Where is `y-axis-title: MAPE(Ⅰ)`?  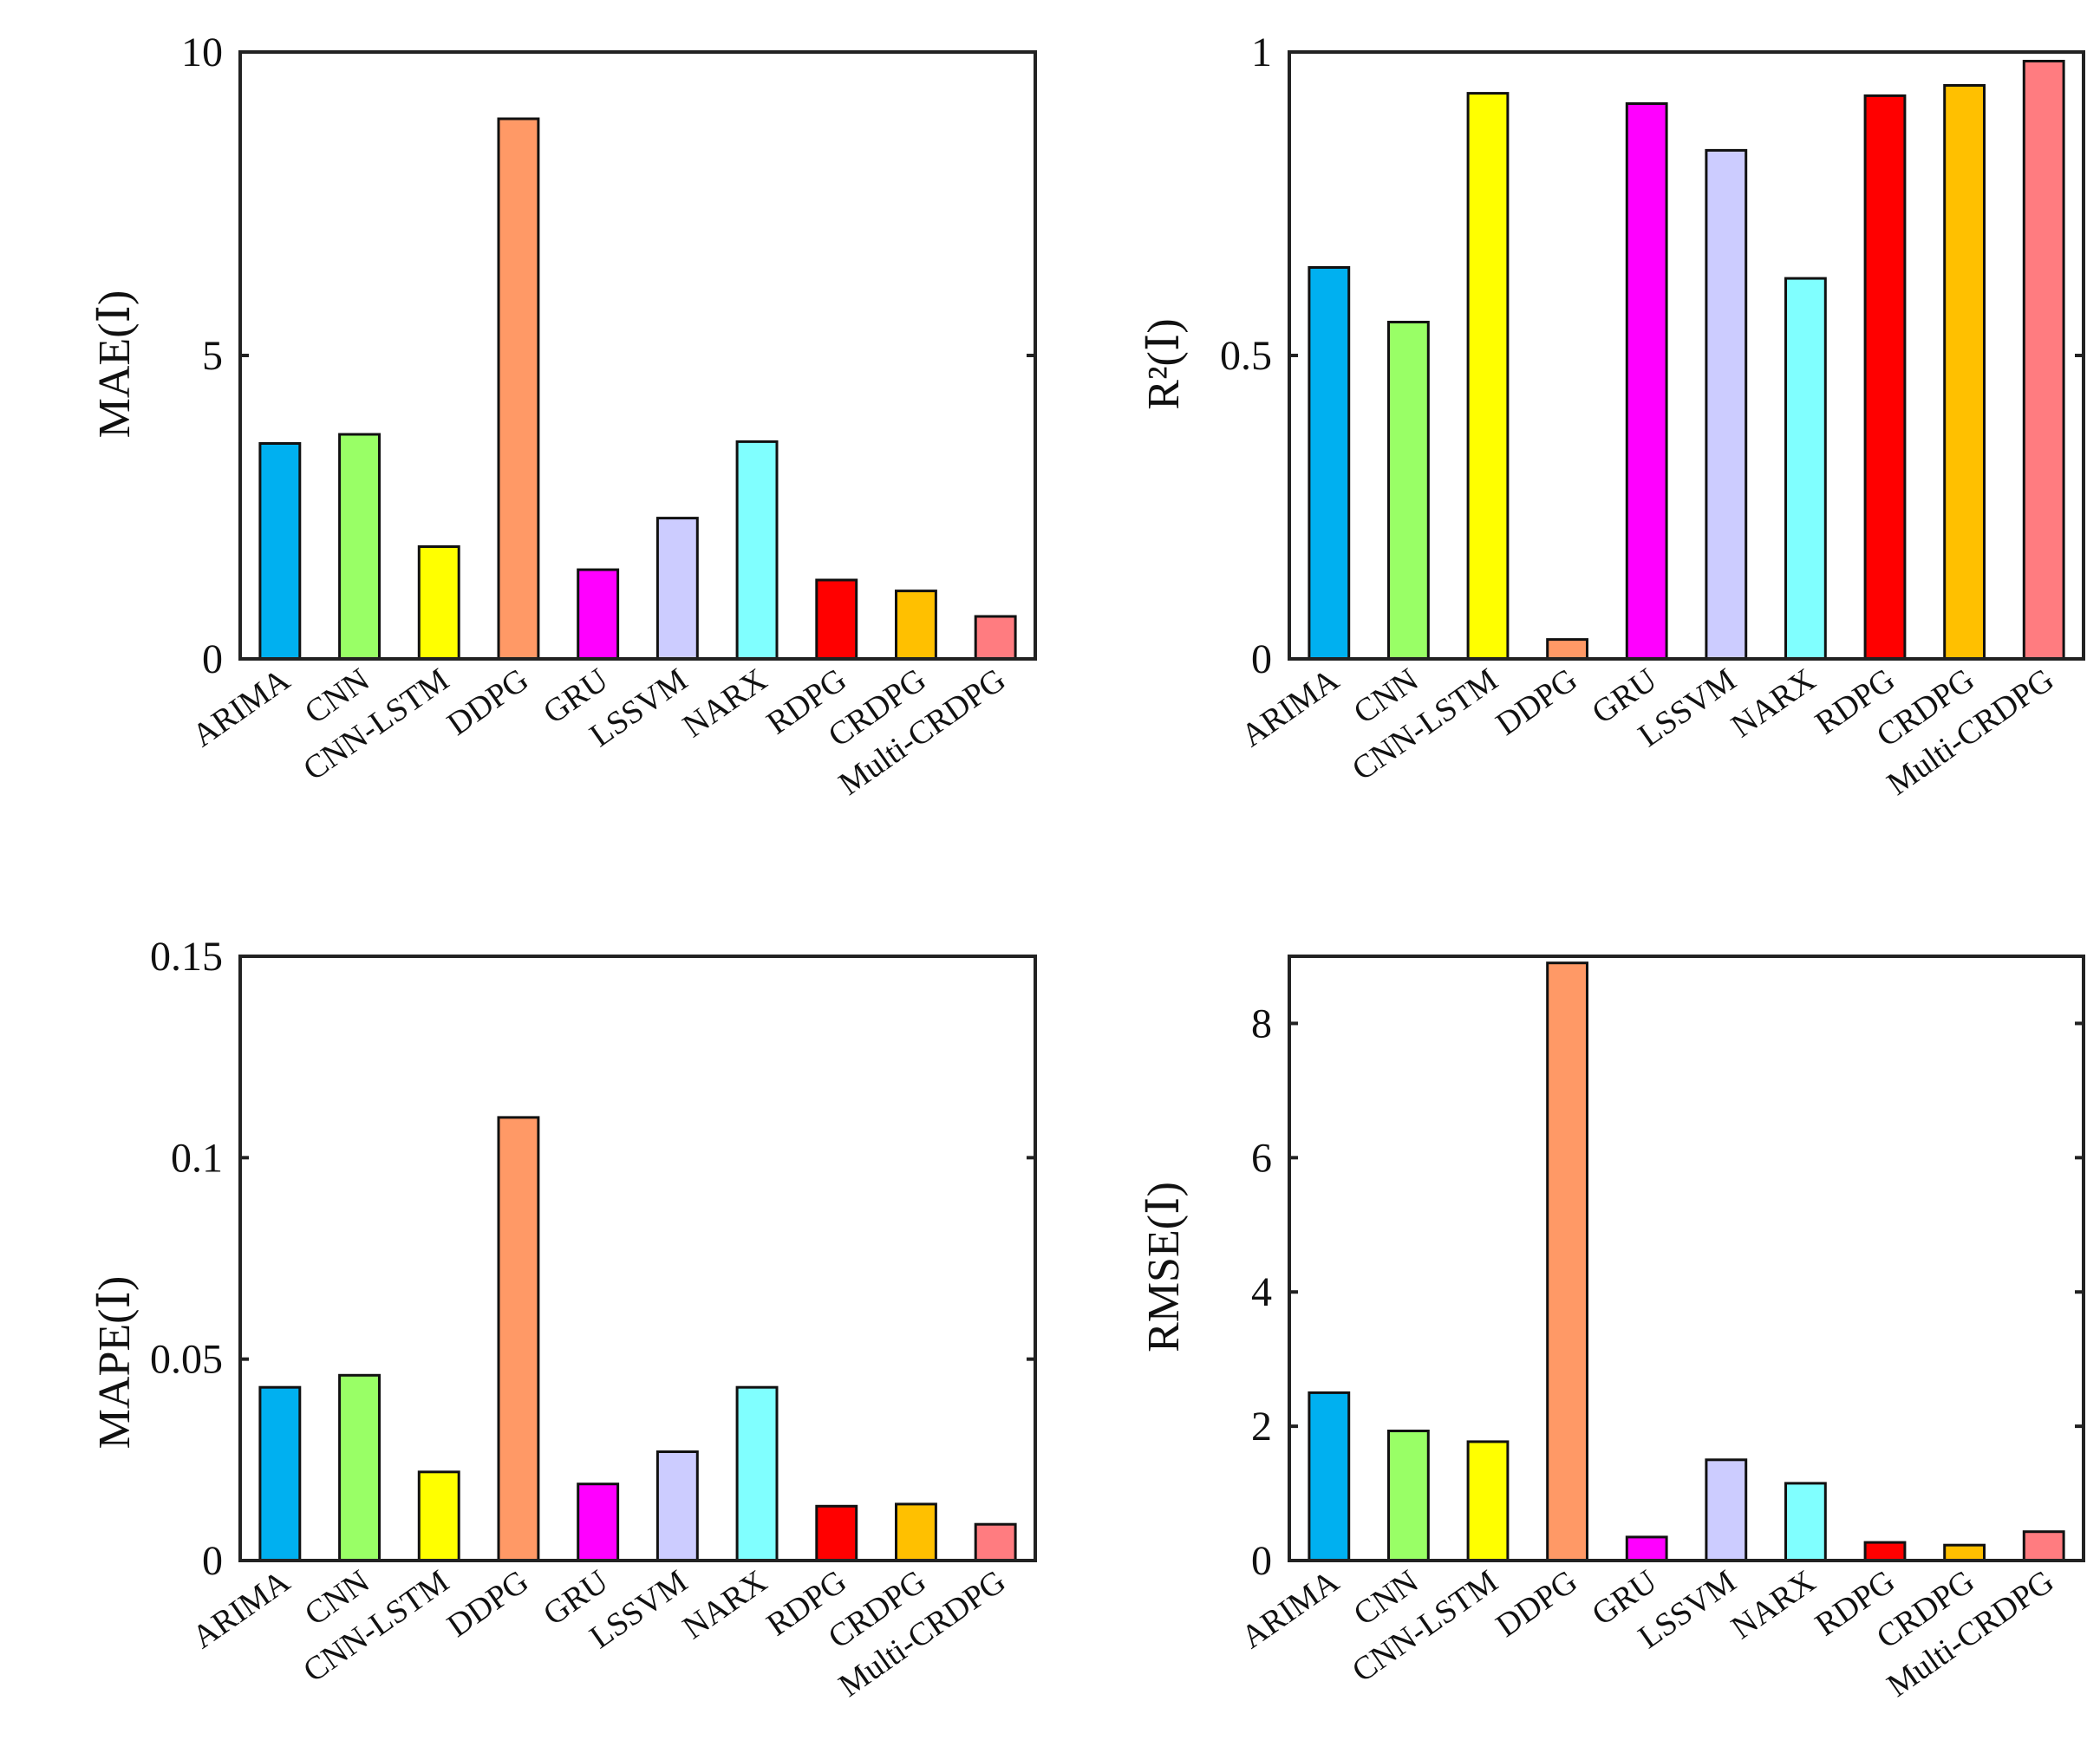 y-axis-title: MAPE(Ⅰ) is located at coordinates (115, 1363).